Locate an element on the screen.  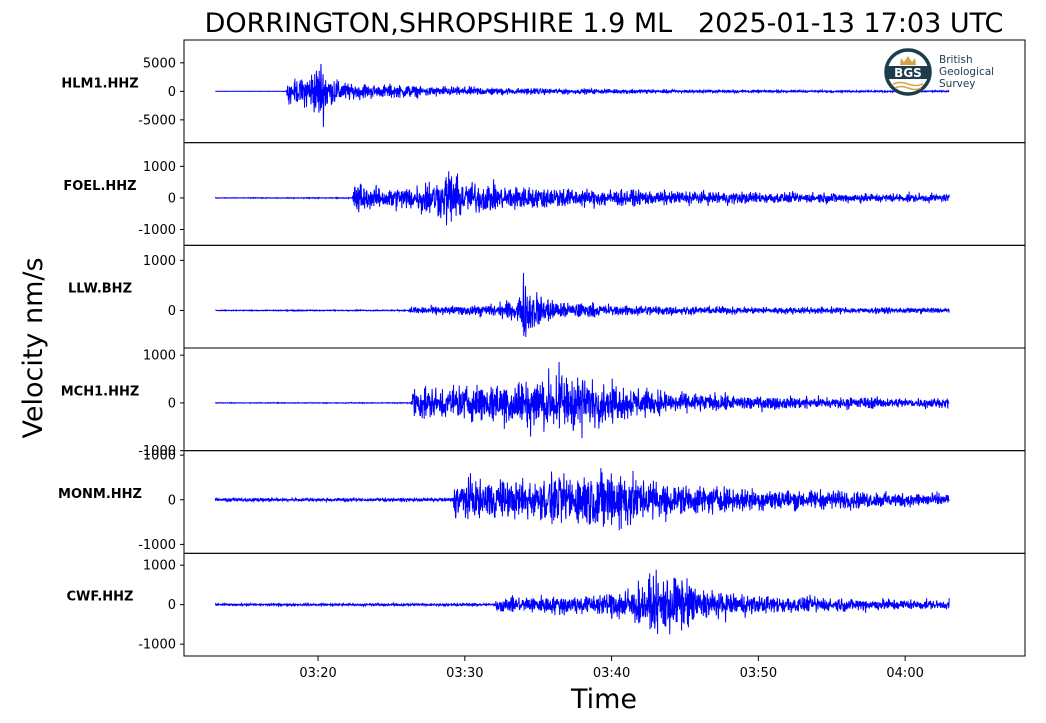
y-tick-label: 5000 is located at coordinates (159, 63).